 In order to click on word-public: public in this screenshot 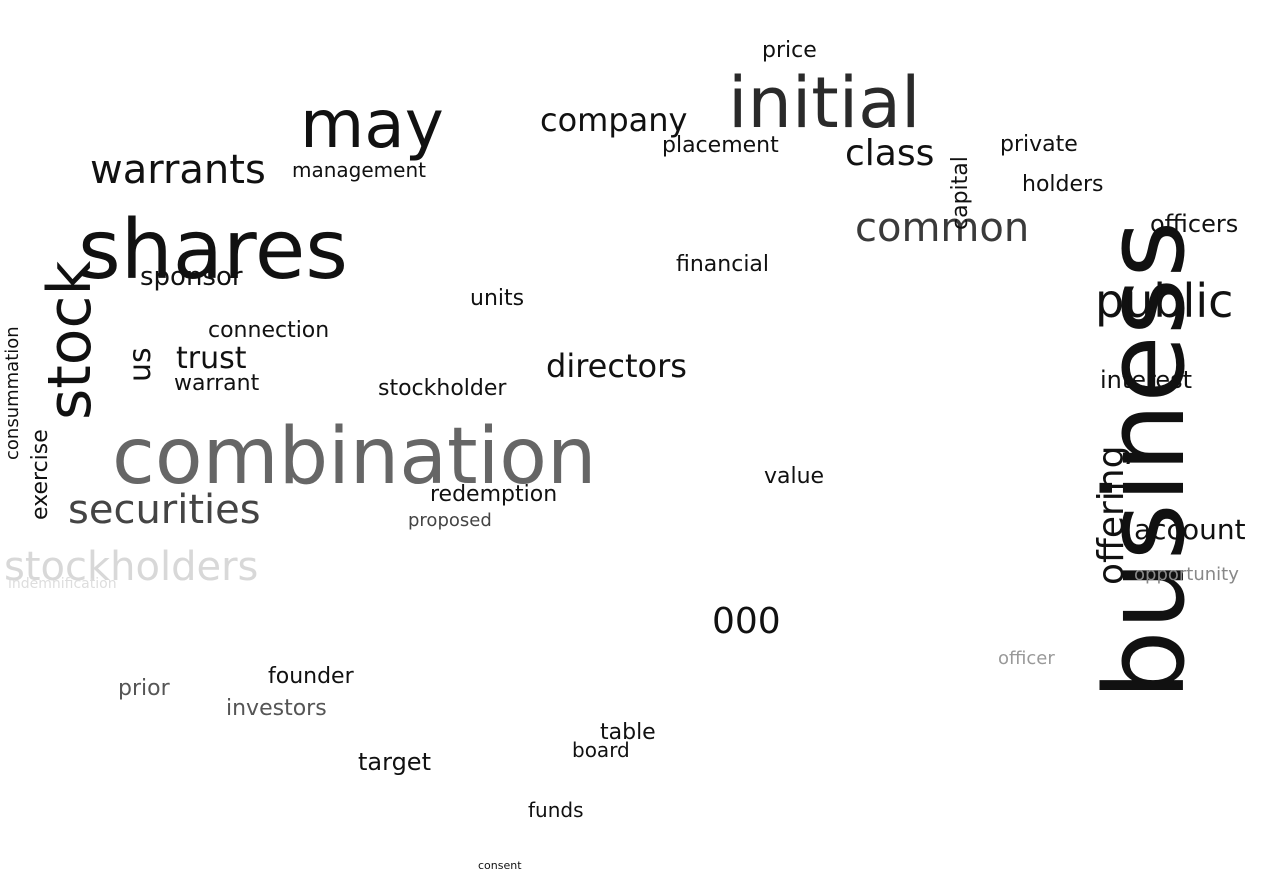, I will do `click(1164, 301)`.